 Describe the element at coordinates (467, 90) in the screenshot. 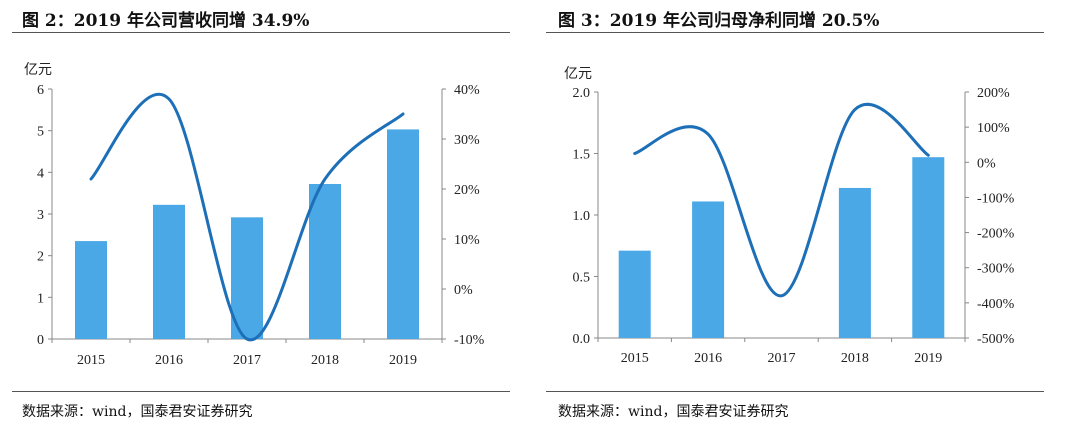

I see `y-right-tick-label: 40%` at that location.